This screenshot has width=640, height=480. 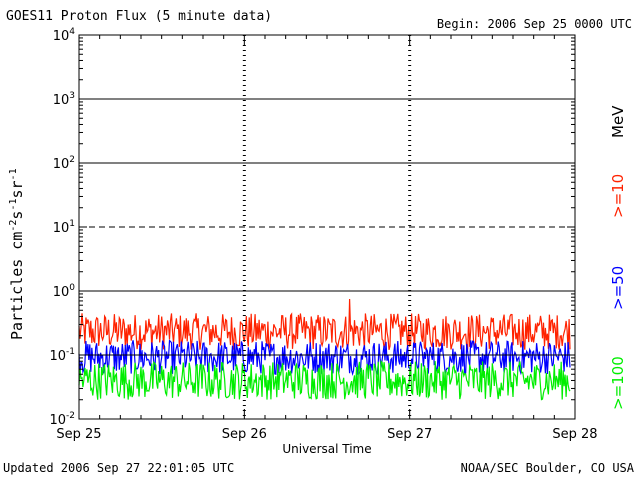 What do you see at coordinates (78, 434) in the screenshot?
I see `x-tick-label: Sep 25` at bounding box center [78, 434].